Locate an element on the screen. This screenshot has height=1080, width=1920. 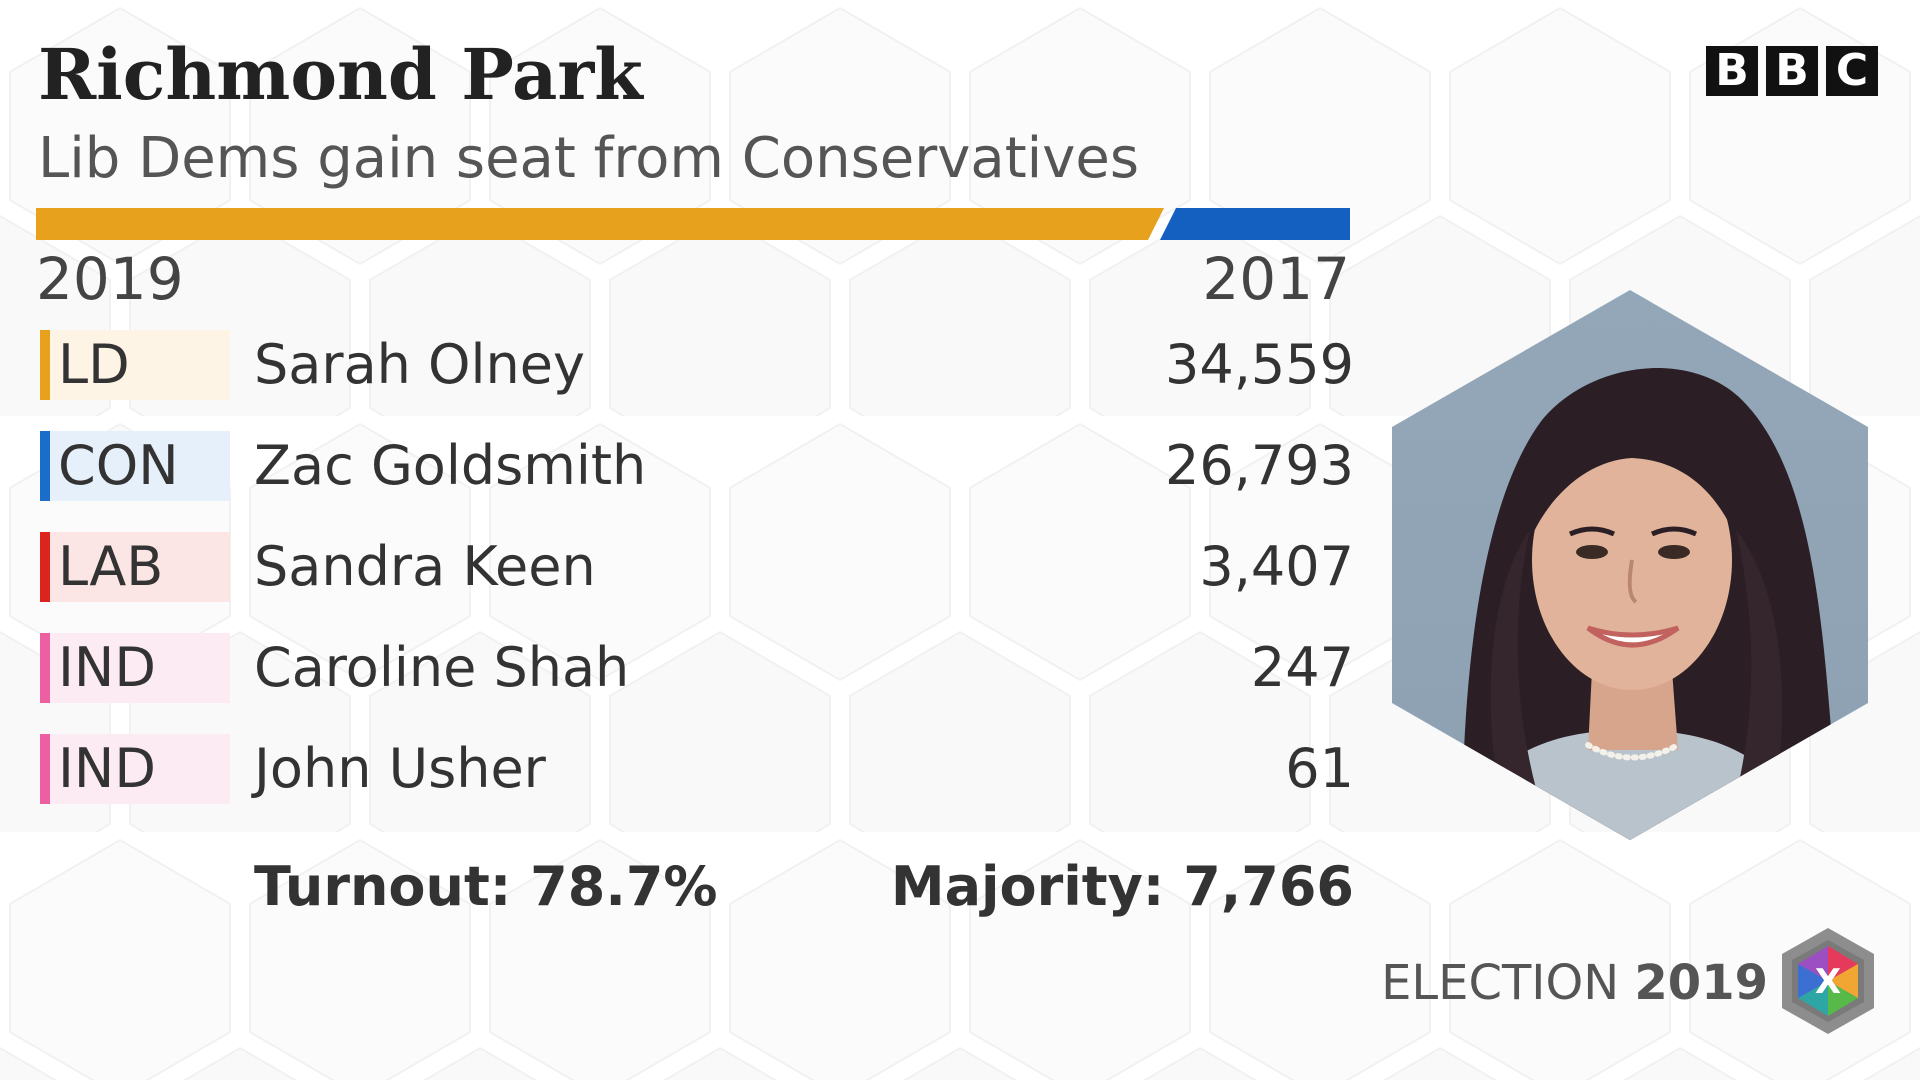
candidate-row: IND John Usher 61 is located at coordinates (697, 769).